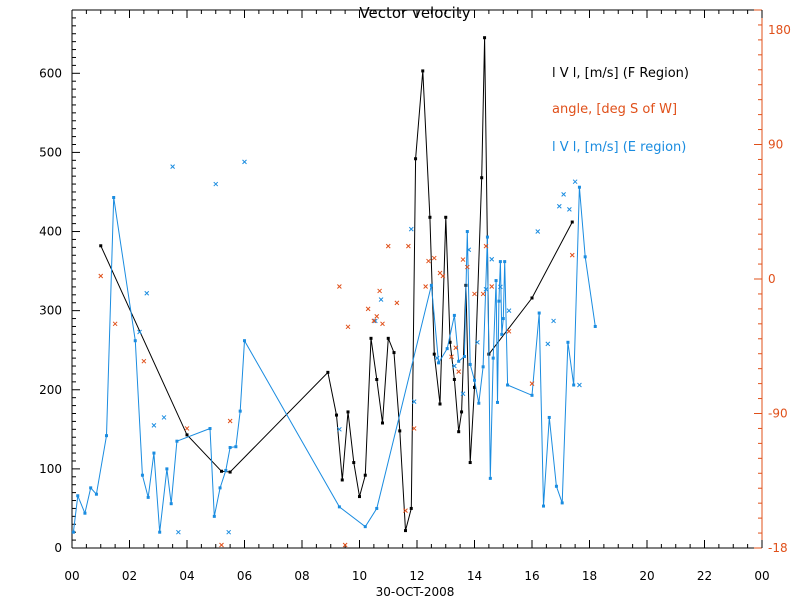  What do you see at coordinates (129, 576) in the screenshot?
I see `x-tick-label: 02` at bounding box center [129, 576].